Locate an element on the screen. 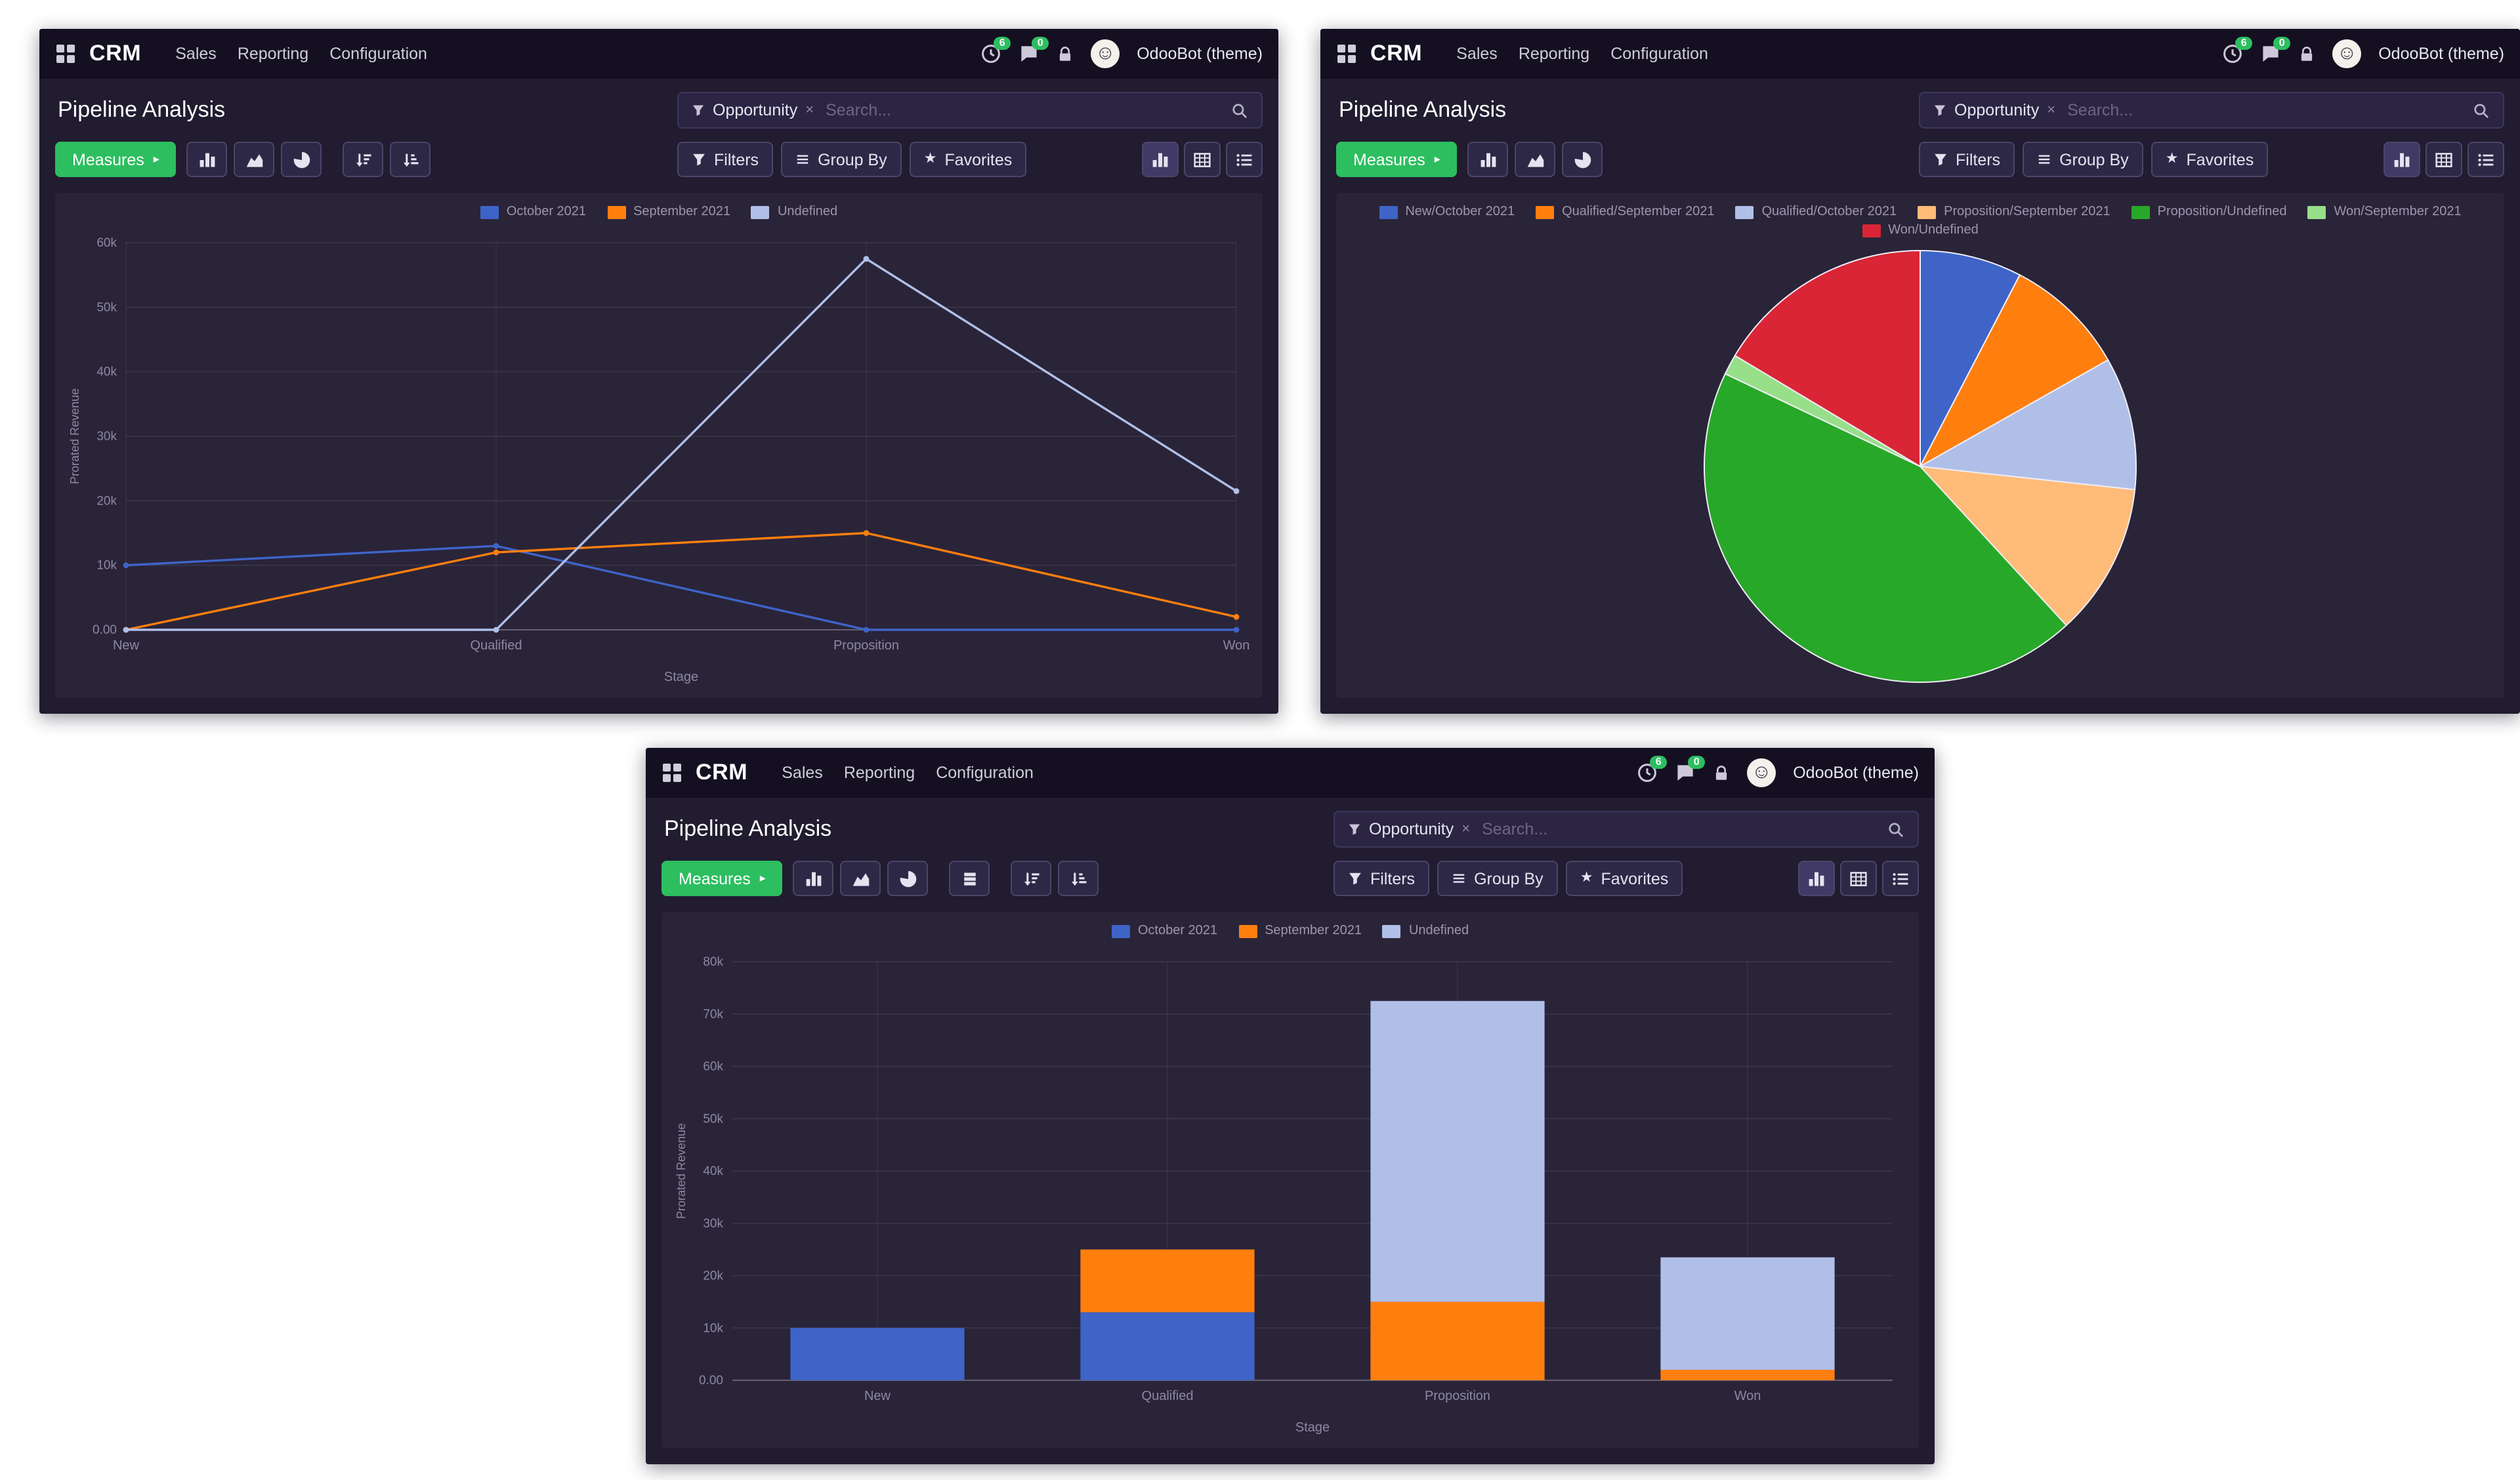 Image resolution: width=2520 pixels, height=1480 pixels. legend-item: Proposition/Undefined is located at coordinates (2208, 212).